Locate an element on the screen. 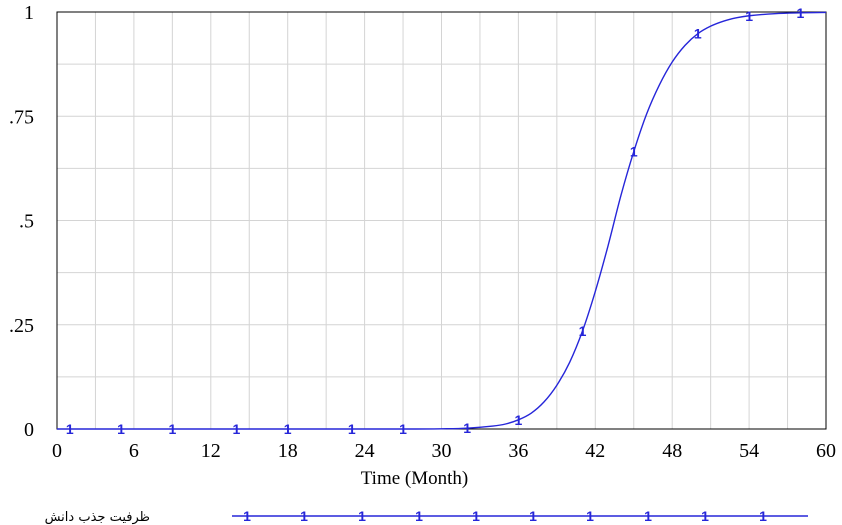  x-tick-label: 0 is located at coordinates (57, 451).